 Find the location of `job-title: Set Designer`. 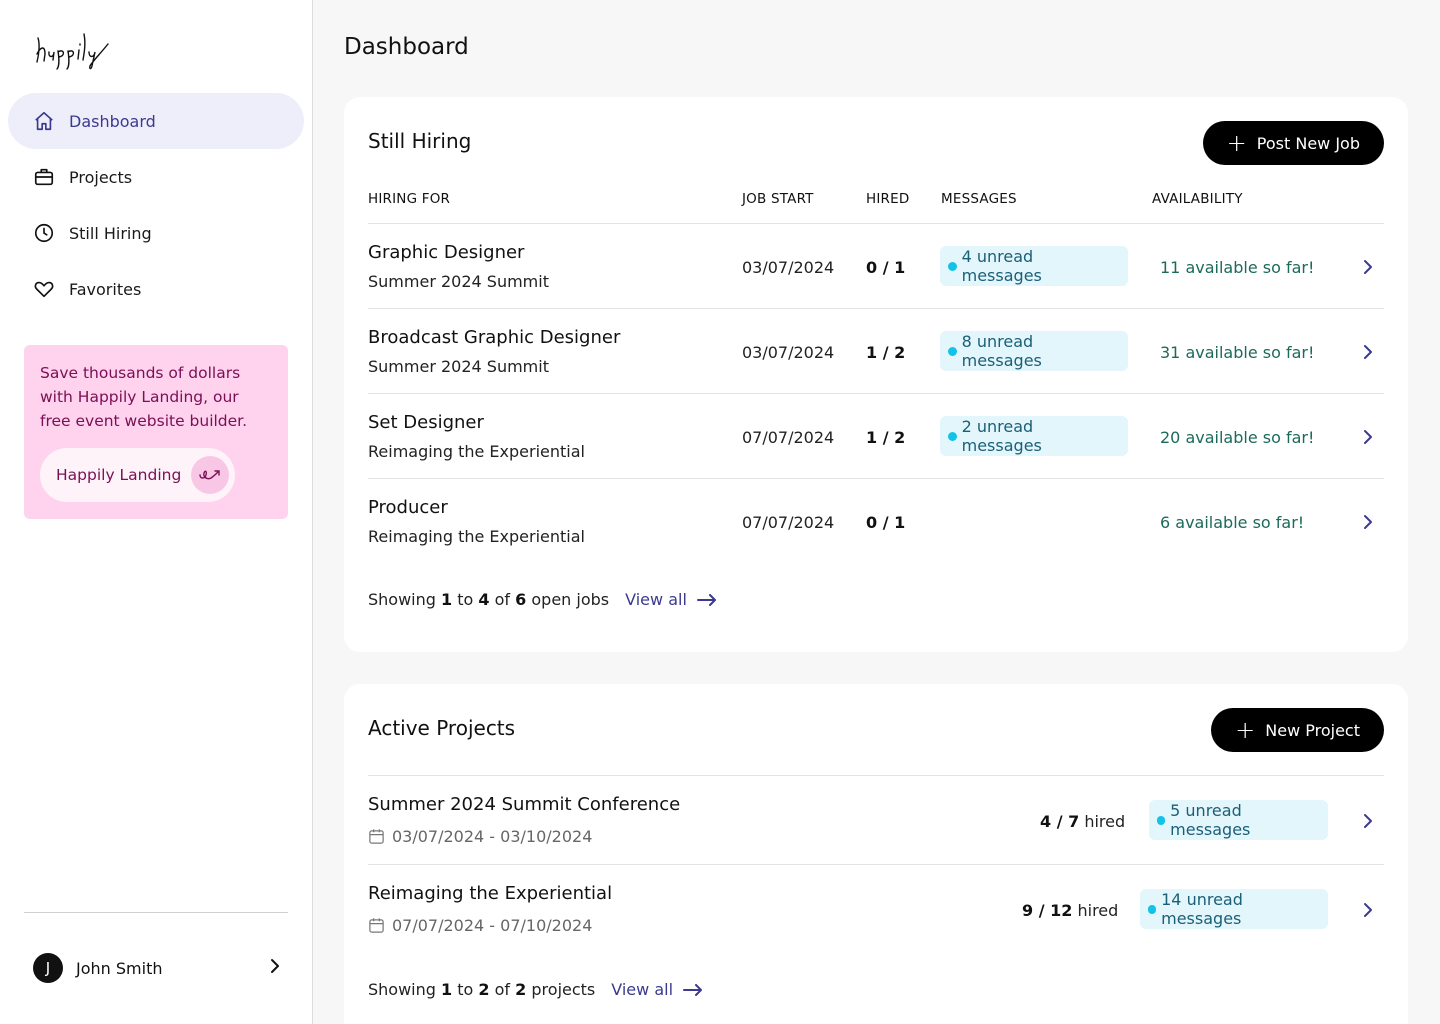

job-title: Set Designer is located at coordinates (426, 422).